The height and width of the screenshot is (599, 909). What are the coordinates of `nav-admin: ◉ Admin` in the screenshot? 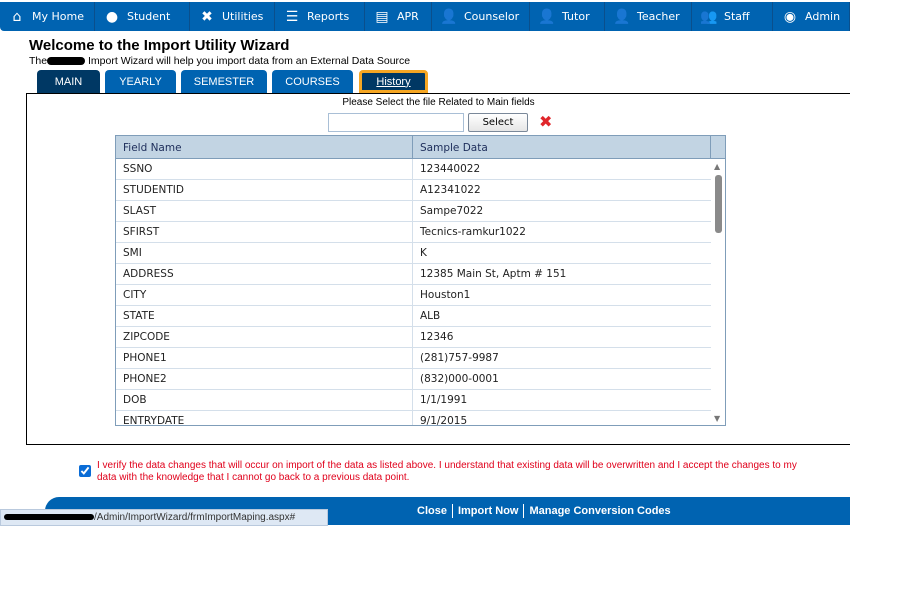 It's located at (811, 16).